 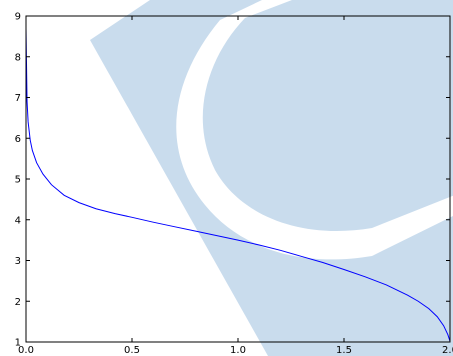 What do you see at coordinates (18, 17) in the screenshot?
I see `y-tick-label: 9` at bounding box center [18, 17].